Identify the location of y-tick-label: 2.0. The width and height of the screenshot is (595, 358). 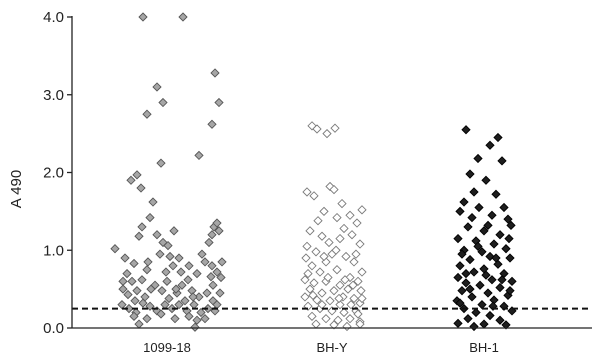
(53, 173).